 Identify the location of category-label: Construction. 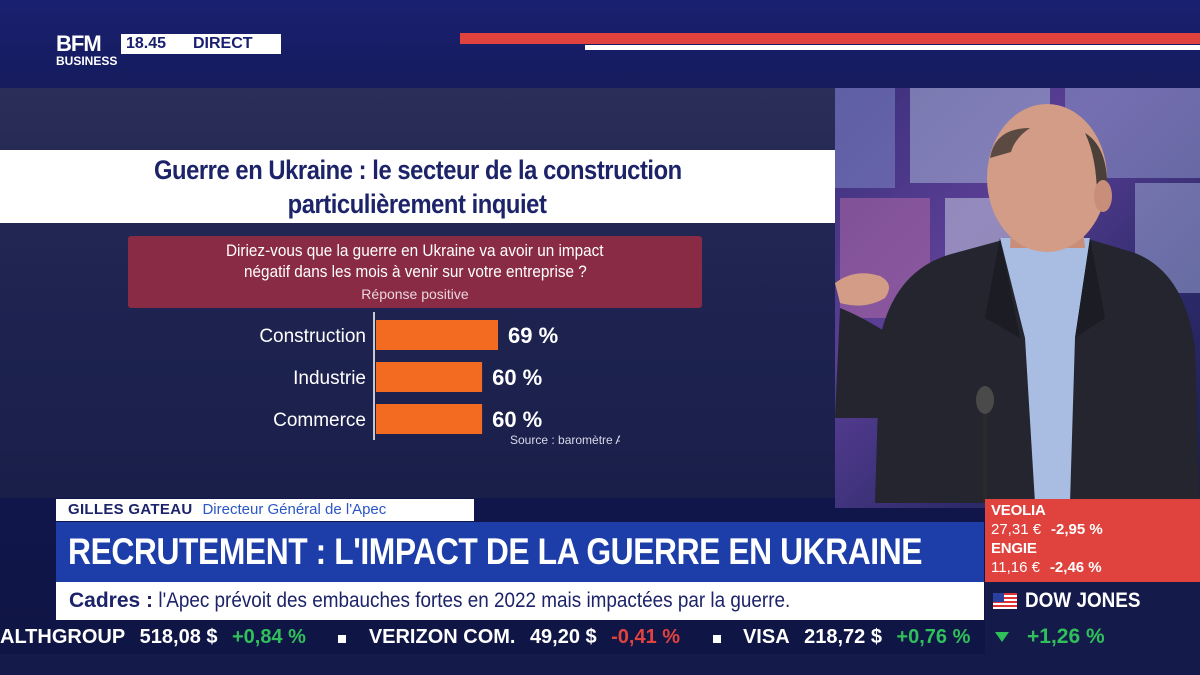
(312, 336).